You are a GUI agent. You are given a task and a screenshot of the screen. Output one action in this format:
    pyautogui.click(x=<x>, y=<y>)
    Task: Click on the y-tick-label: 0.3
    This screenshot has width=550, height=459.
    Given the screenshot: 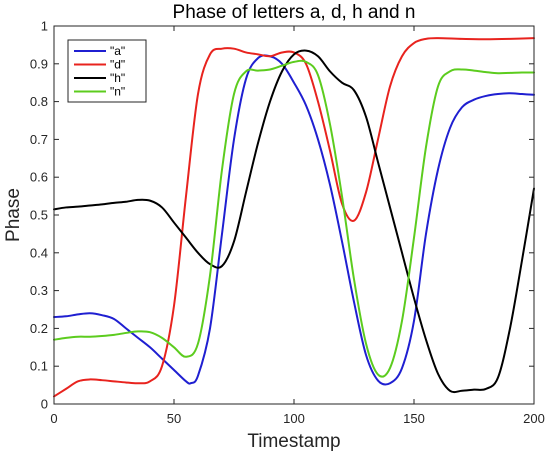 What is the action you would take?
    pyautogui.click(x=39, y=290)
    